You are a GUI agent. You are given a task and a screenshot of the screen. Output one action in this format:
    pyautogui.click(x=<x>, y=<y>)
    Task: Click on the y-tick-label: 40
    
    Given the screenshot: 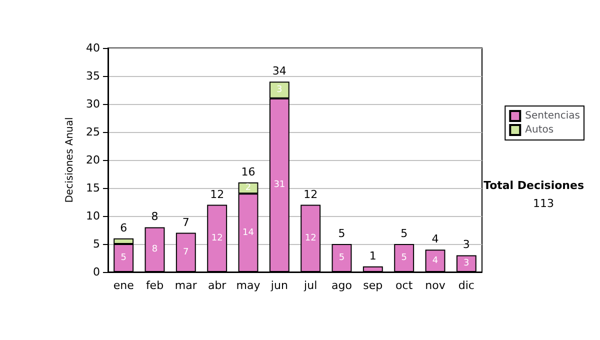 What is the action you would take?
    pyautogui.click(x=93, y=48)
    